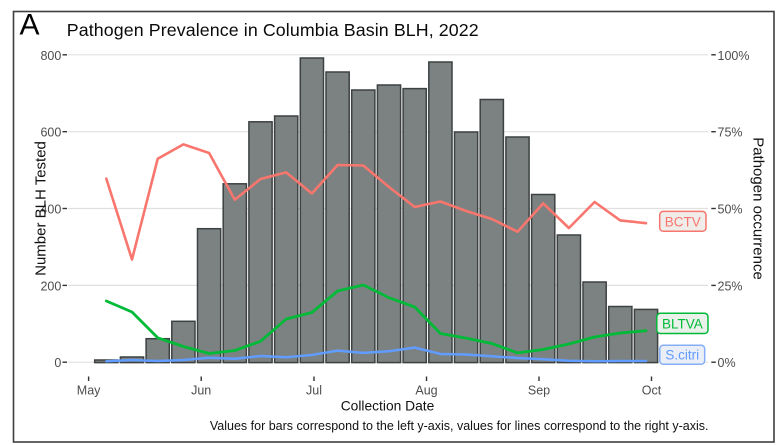 Image resolution: width=777 pixels, height=445 pixels. I want to click on svg-text: BLTVA, so click(682, 324).